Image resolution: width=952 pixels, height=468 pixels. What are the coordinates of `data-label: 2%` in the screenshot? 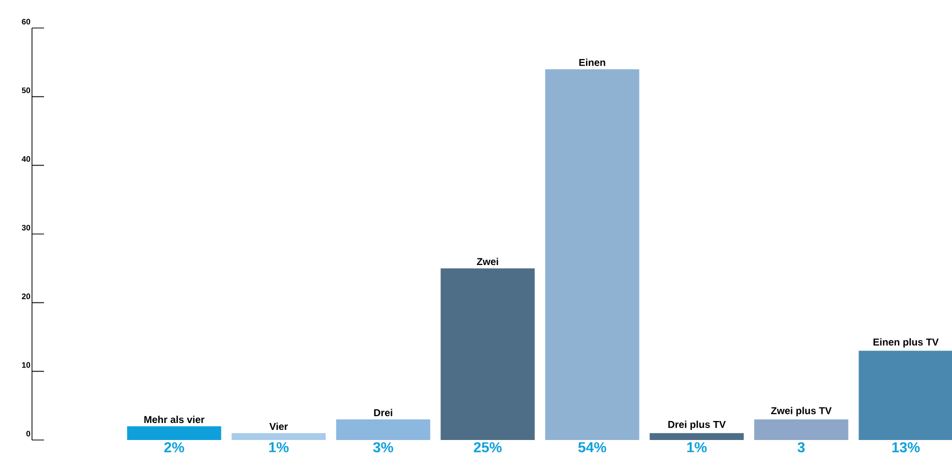 It's located at (174, 447).